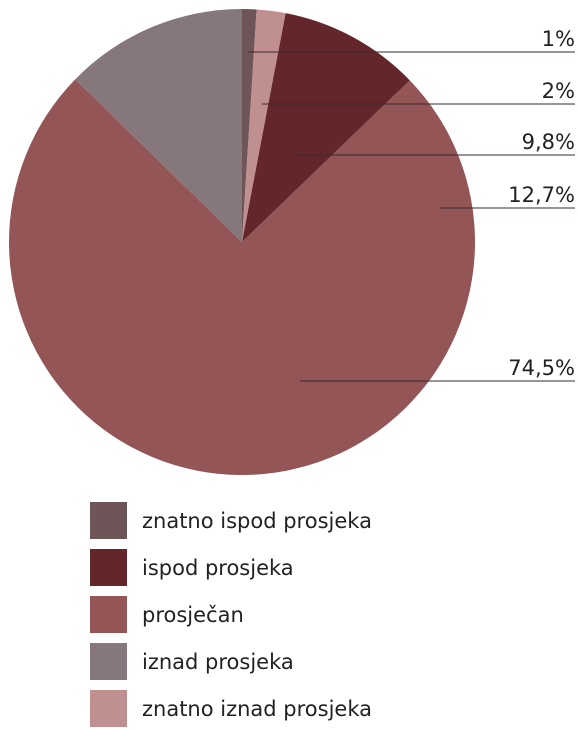  I want to click on data-label: 74,5%, so click(541, 368).